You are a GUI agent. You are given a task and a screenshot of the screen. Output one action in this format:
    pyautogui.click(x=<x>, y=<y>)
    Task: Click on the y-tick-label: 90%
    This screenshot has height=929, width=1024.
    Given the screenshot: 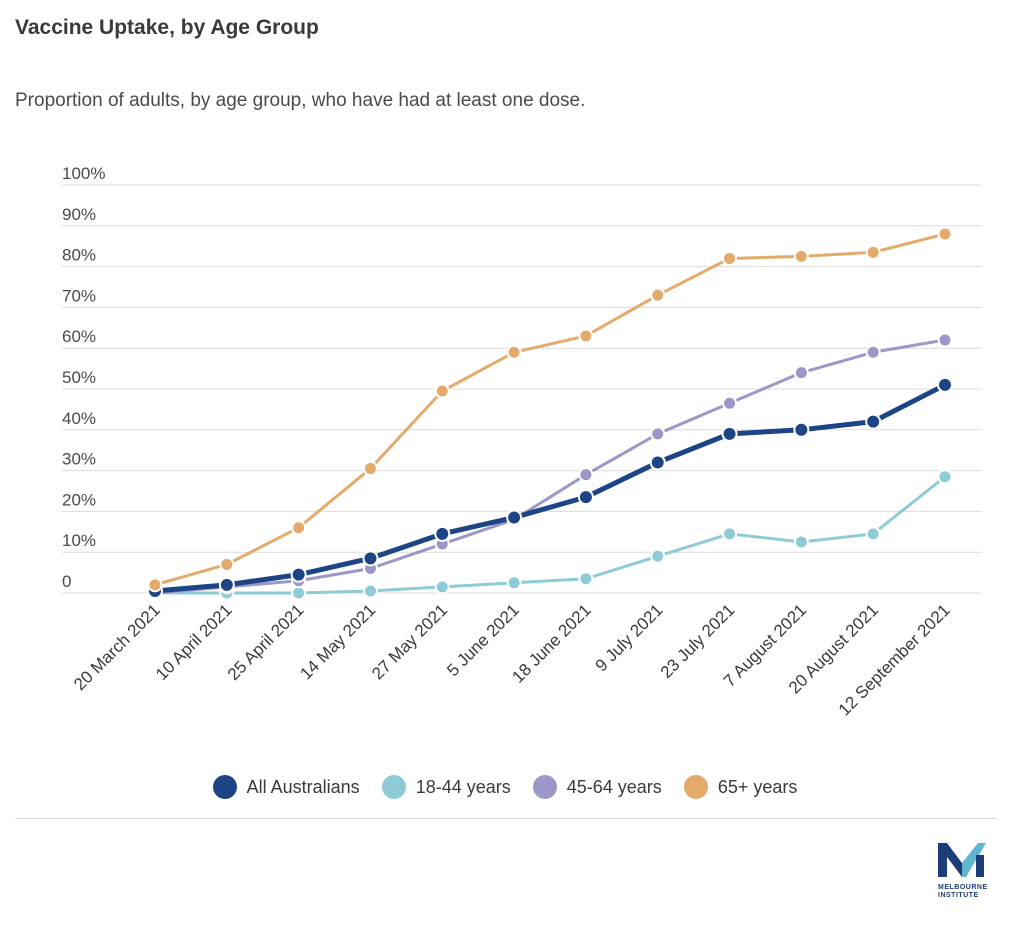 What is the action you would take?
    pyautogui.click(x=79, y=214)
    